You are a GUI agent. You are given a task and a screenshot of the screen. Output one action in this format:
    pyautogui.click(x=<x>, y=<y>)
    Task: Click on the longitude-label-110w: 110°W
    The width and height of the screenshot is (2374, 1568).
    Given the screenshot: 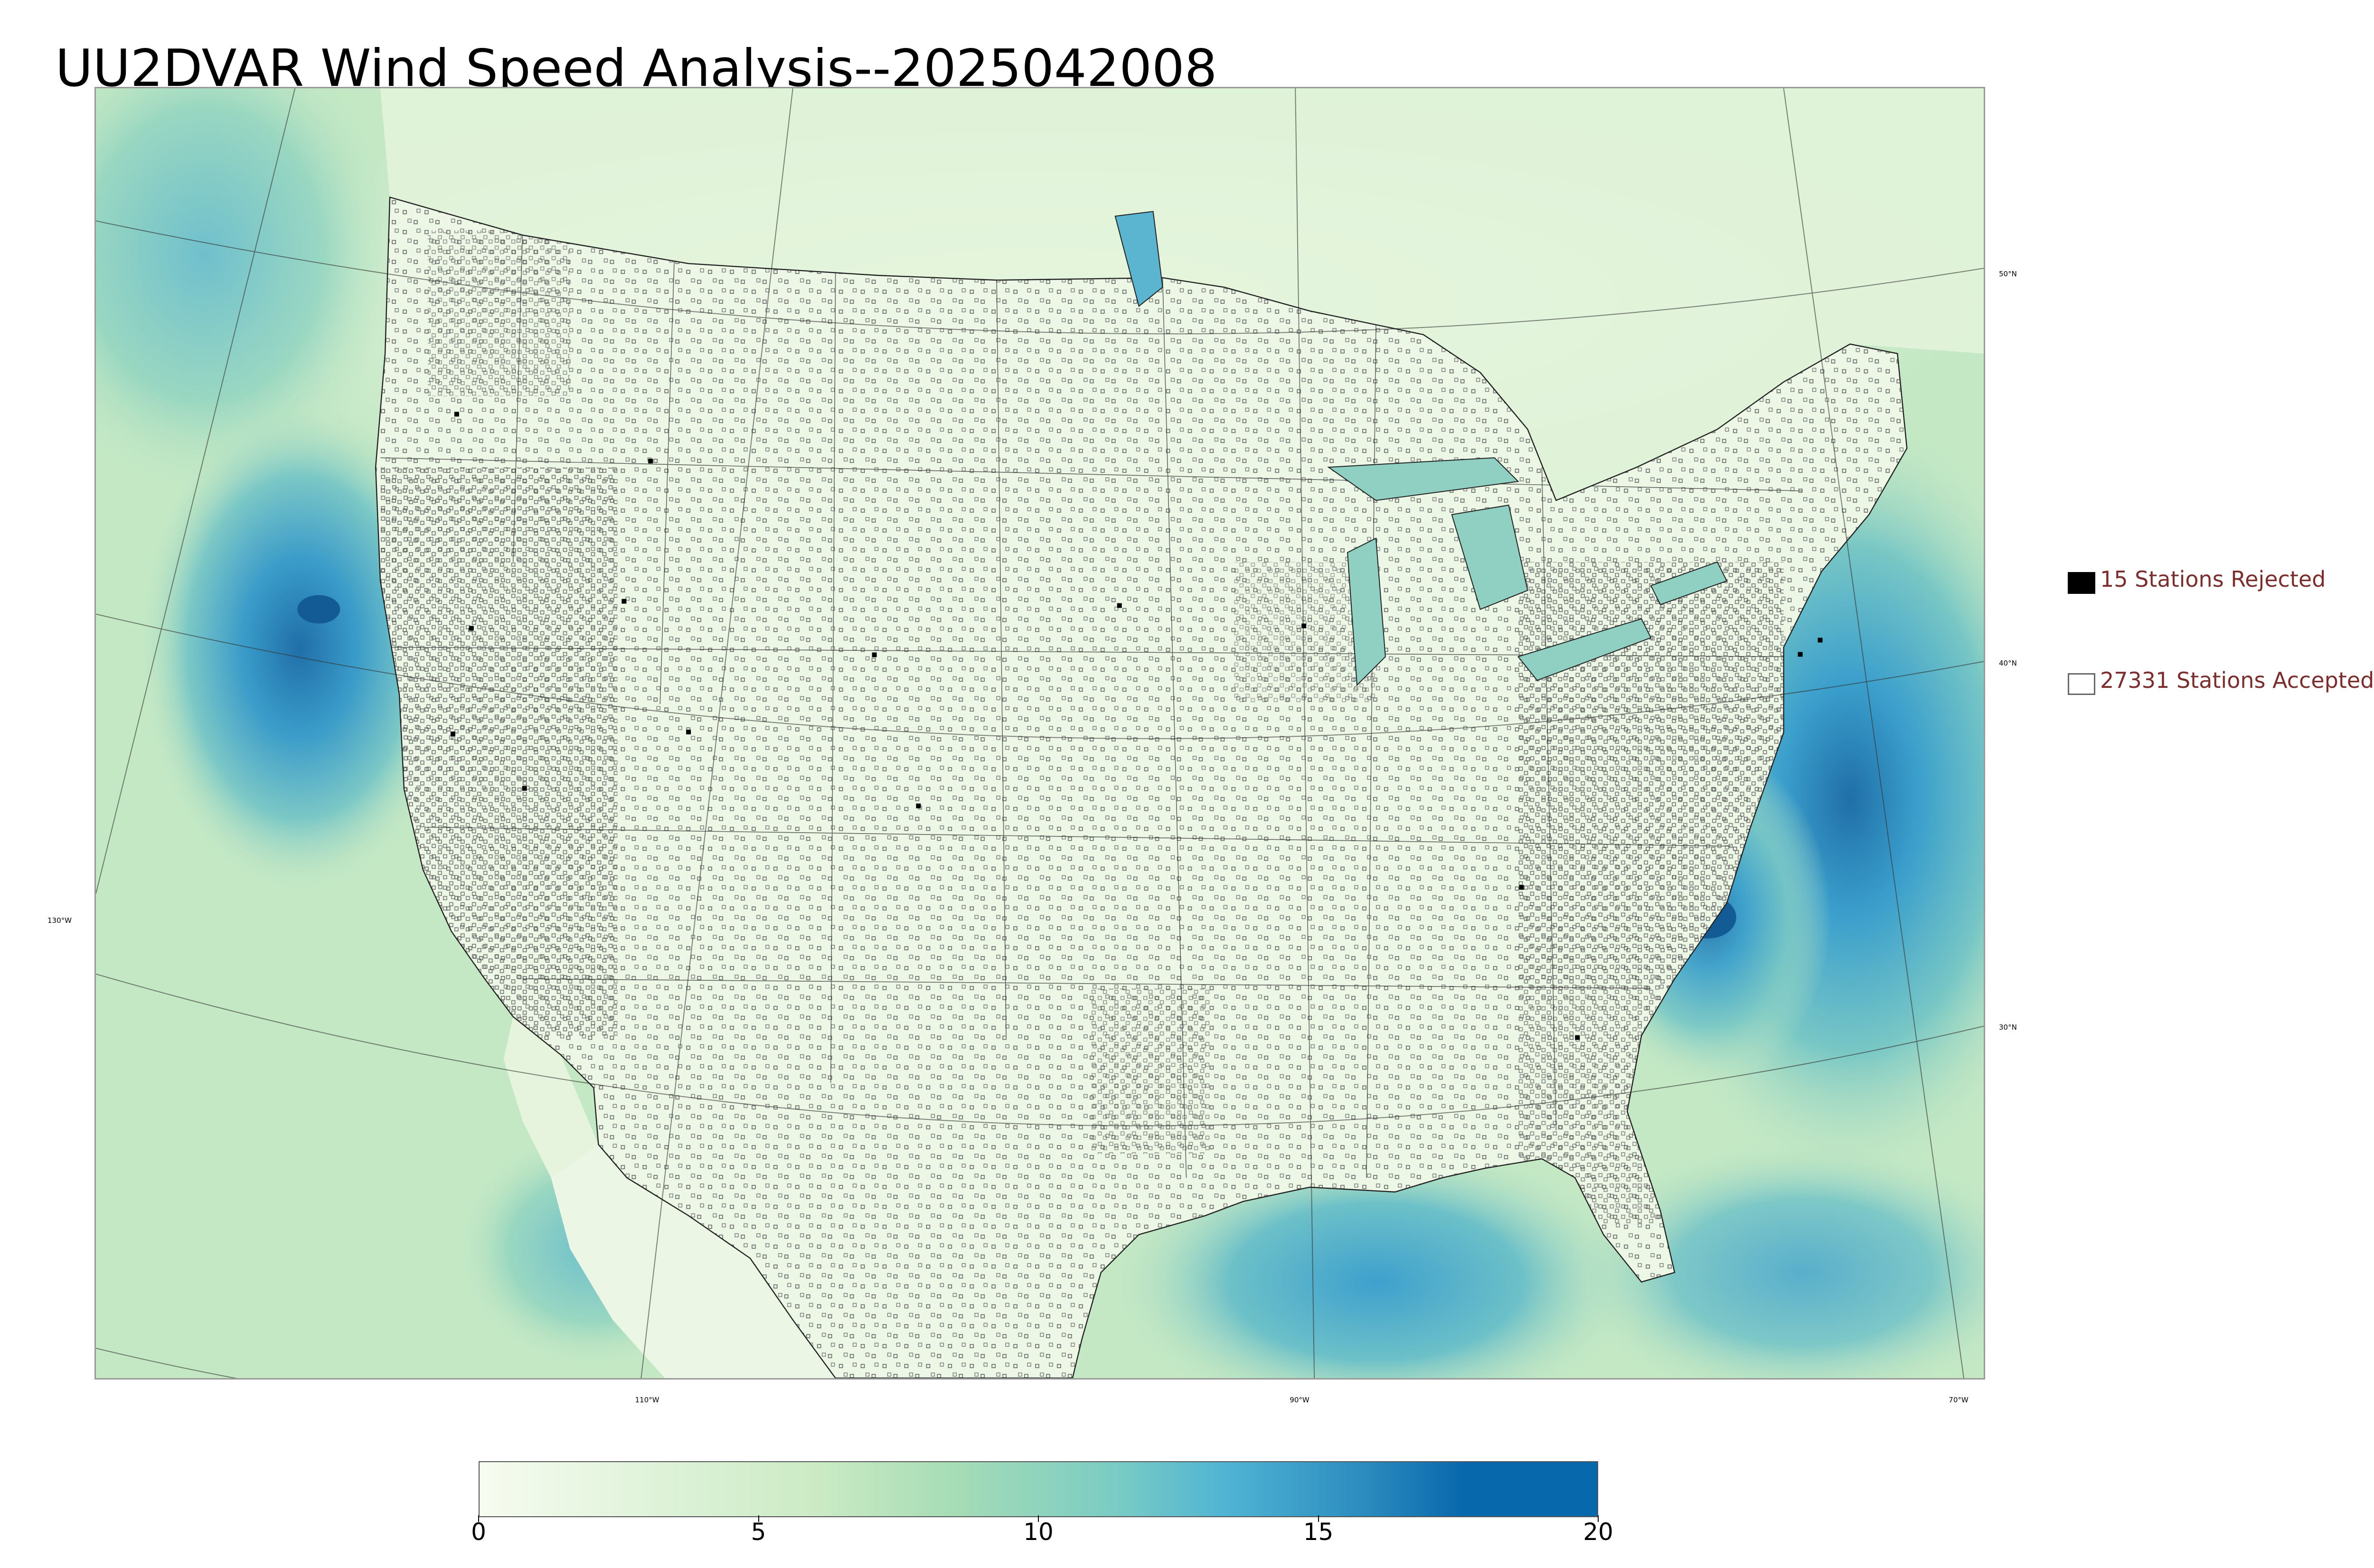 What is the action you would take?
    pyautogui.click(x=647, y=1400)
    